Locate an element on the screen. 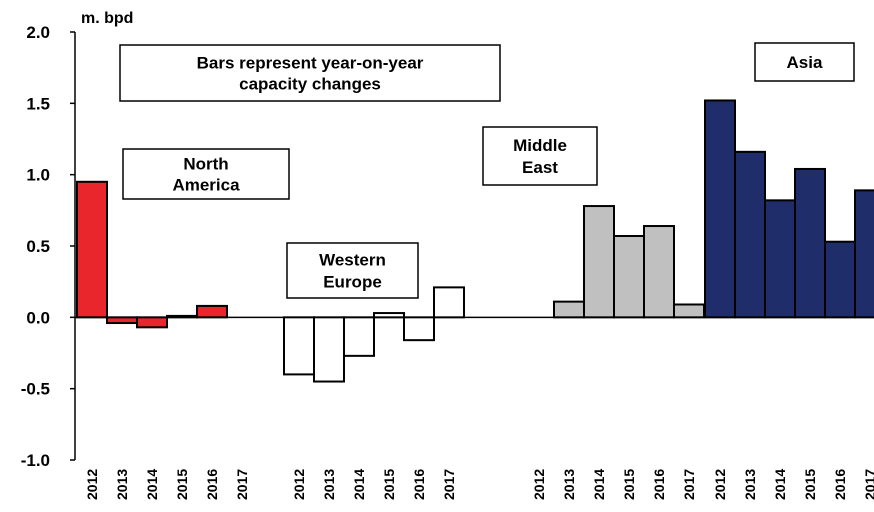 The width and height of the screenshot is (874, 512). region-label-asia is located at coordinates (804, 62).